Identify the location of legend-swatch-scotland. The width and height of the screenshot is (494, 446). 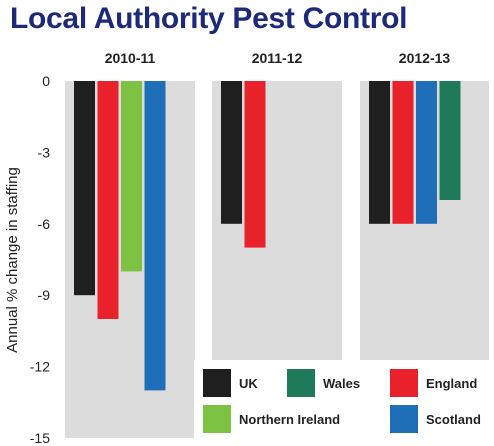
(404, 419).